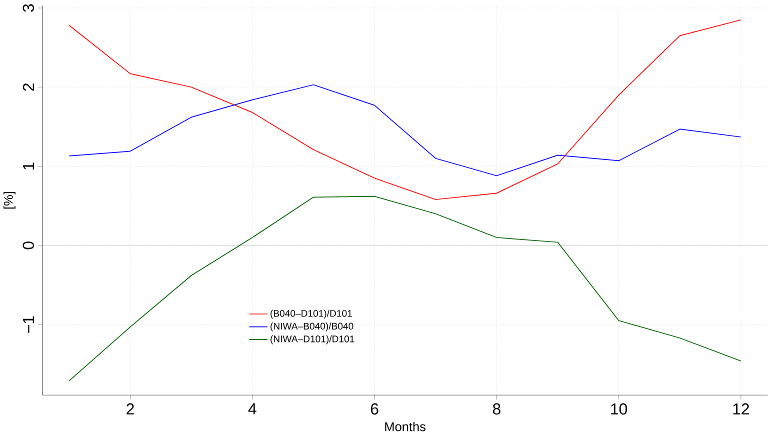 The image size is (768, 435). I want to click on y-tick-label: 0, so click(28, 246).